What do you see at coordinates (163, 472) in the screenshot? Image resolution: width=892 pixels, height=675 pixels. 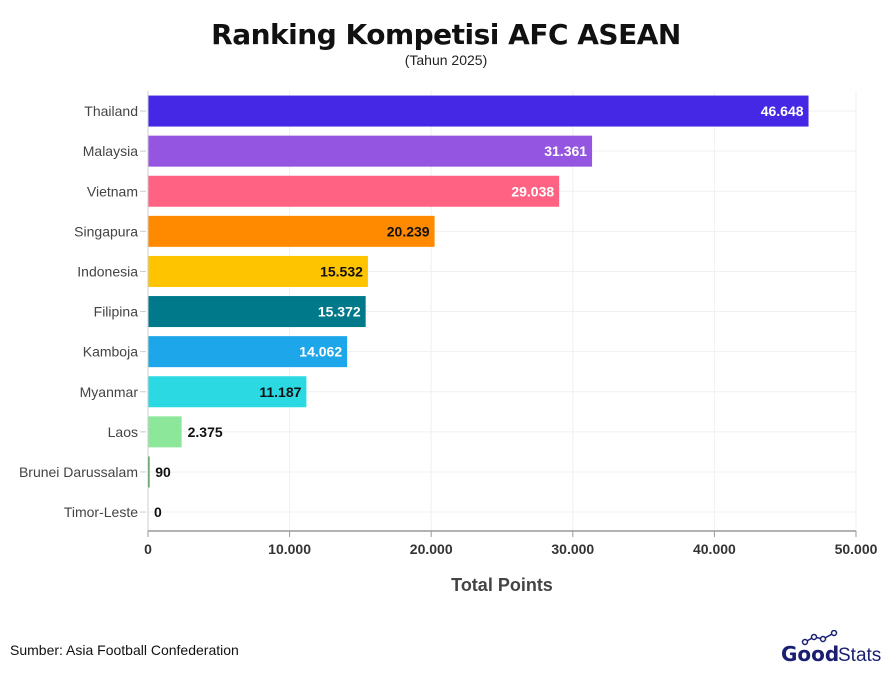 I see `data-label: 90` at bounding box center [163, 472].